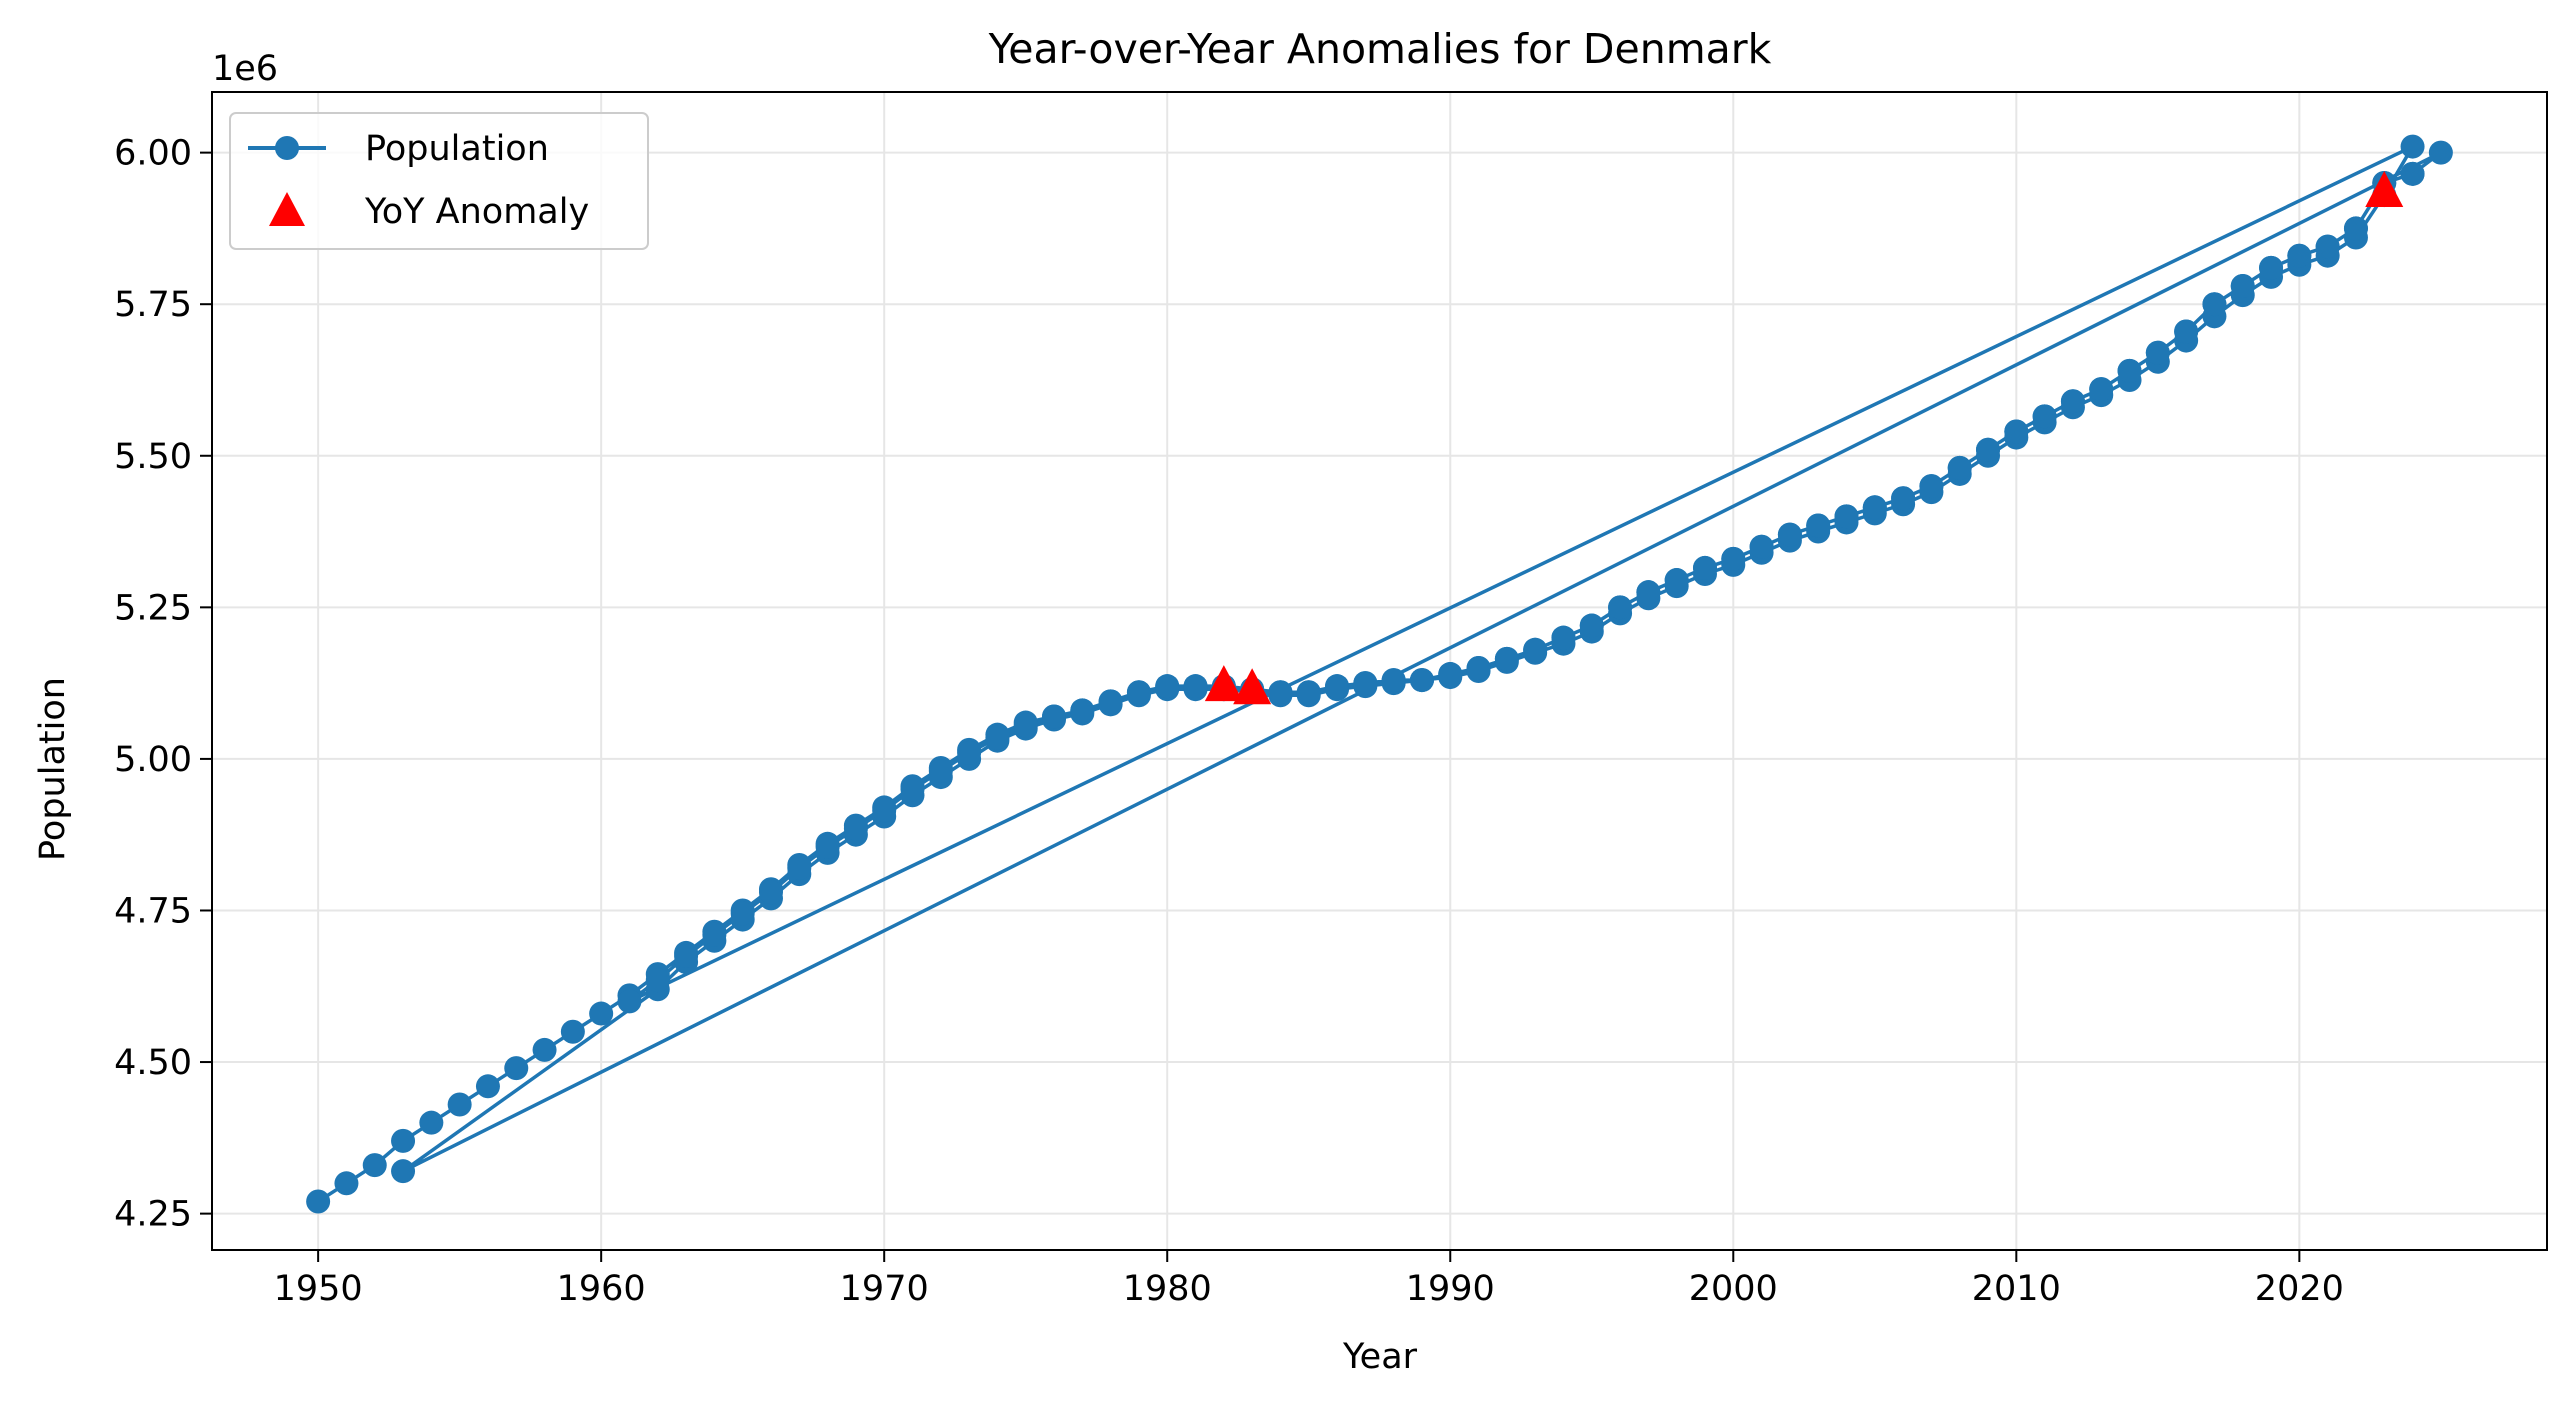 The width and height of the screenshot is (2565, 1411). Describe the element at coordinates (153, 760) in the screenshot. I see `y-tick-label: 5.00` at that location.